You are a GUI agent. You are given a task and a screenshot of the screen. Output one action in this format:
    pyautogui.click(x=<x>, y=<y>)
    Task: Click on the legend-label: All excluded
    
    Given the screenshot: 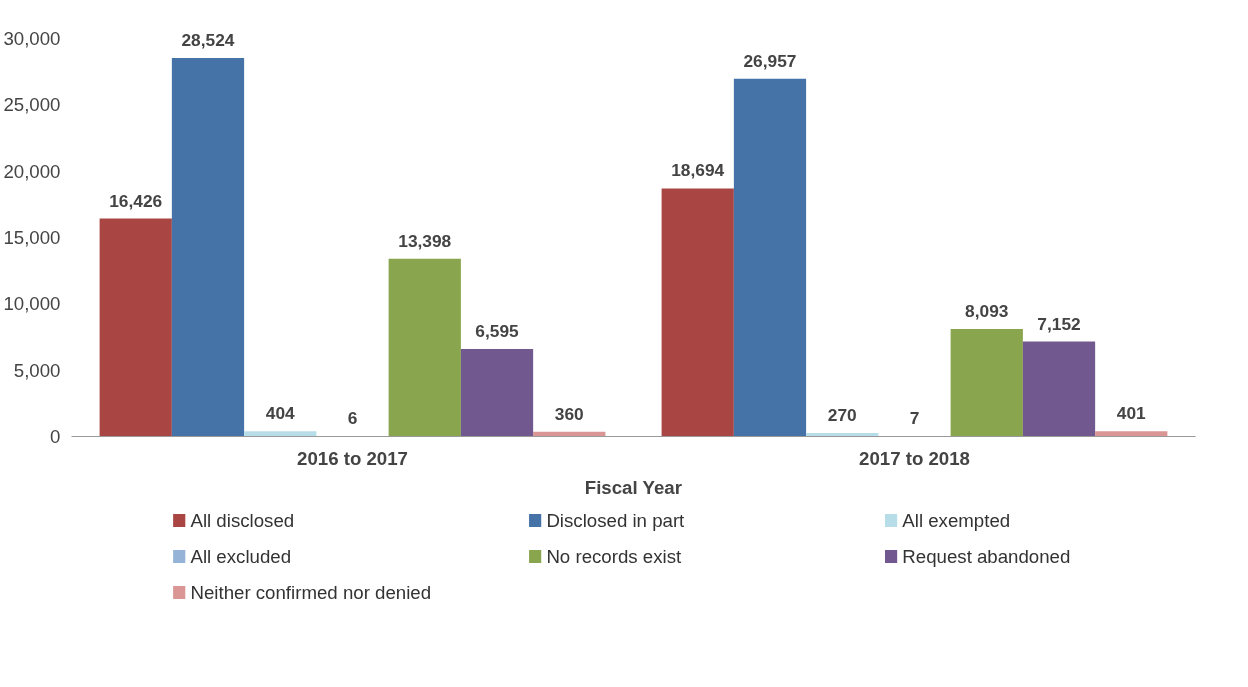 What is the action you would take?
    pyautogui.click(x=241, y=556)
    